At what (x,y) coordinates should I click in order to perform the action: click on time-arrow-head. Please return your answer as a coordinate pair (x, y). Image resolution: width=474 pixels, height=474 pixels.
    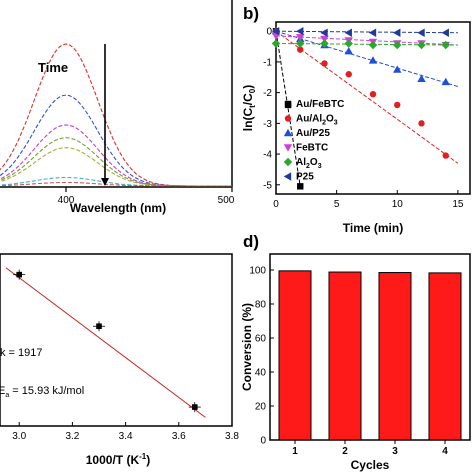
    Looking at the image, I should click on (105, 182).